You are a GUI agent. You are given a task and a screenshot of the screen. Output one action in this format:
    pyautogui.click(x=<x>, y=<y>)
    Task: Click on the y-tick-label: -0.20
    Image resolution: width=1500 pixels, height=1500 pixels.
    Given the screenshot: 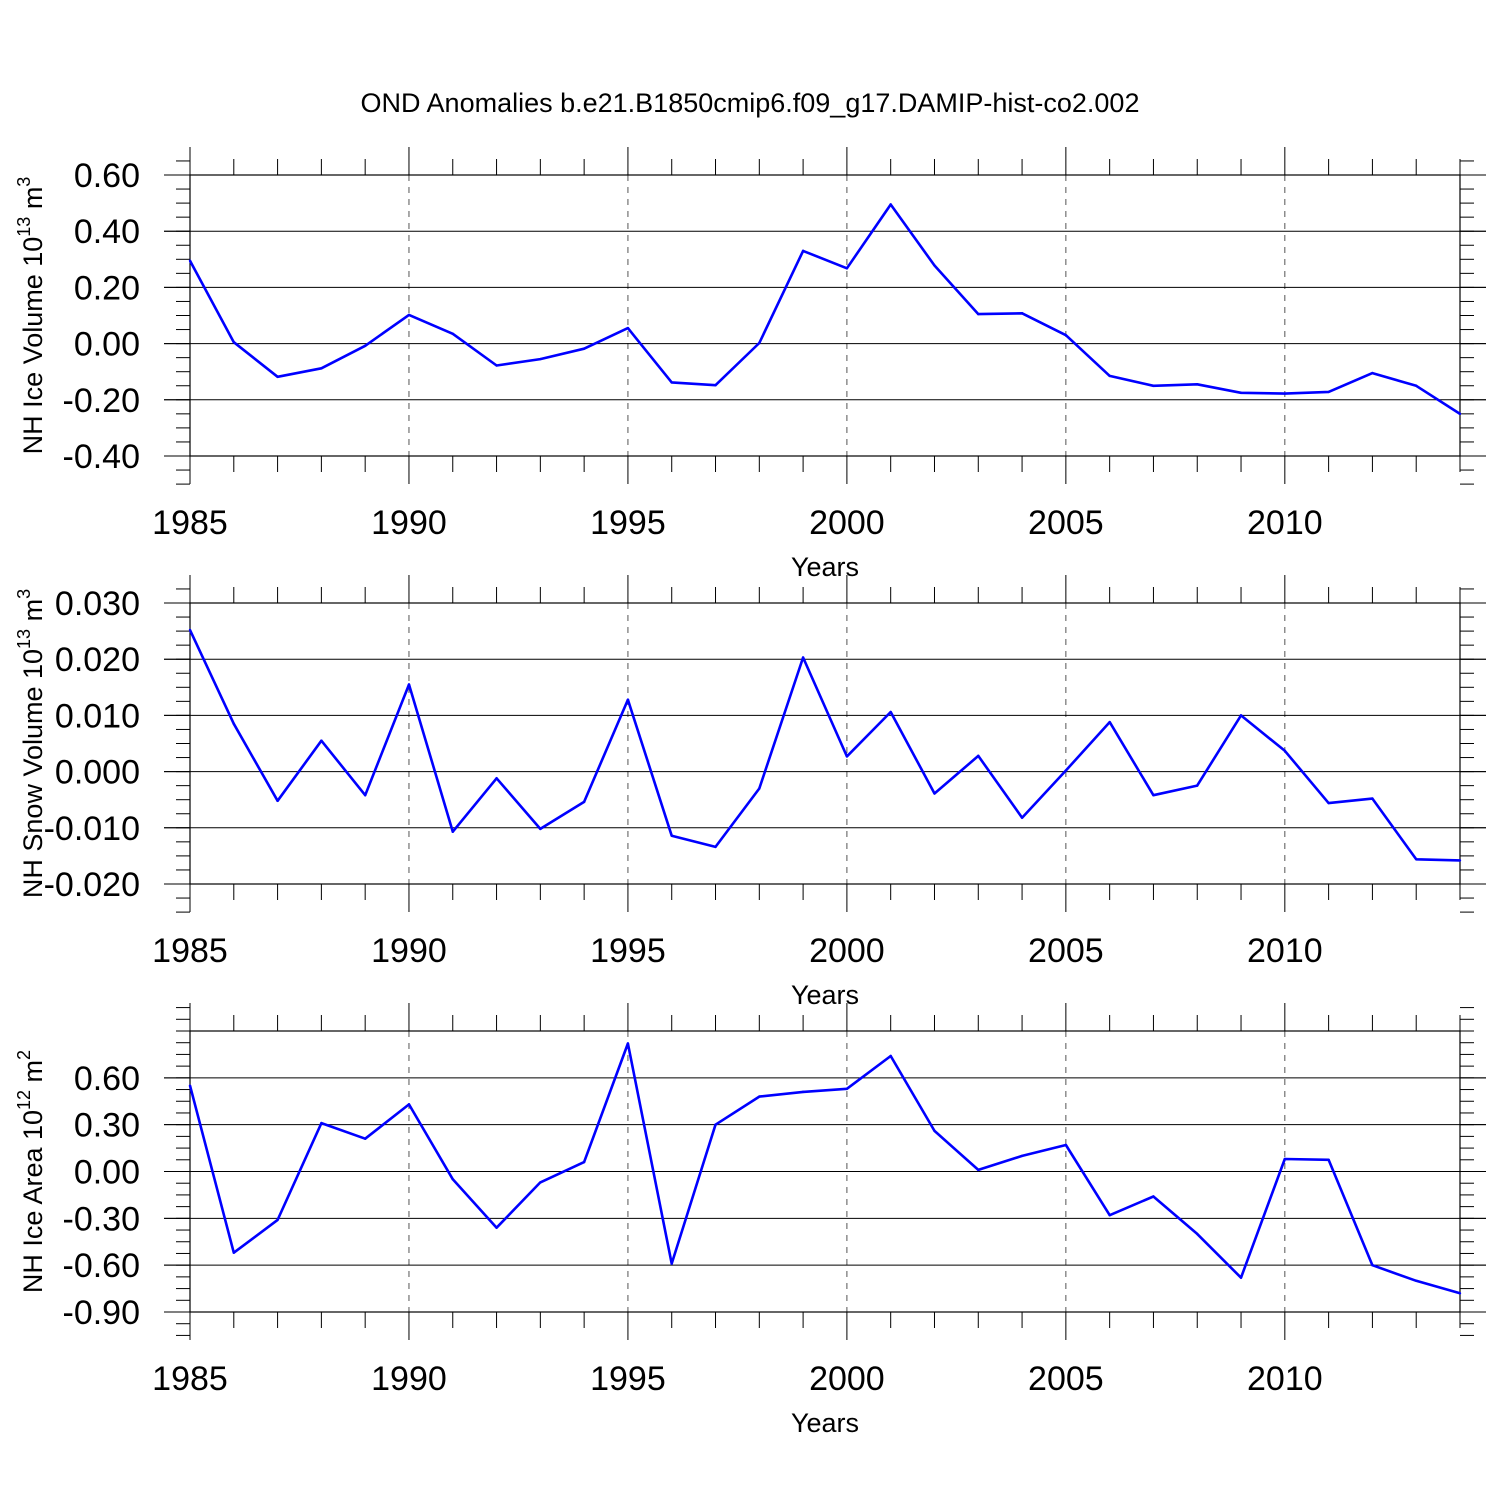 What is the action you would take?
    pyautogui.click(x=102, y=401)
    